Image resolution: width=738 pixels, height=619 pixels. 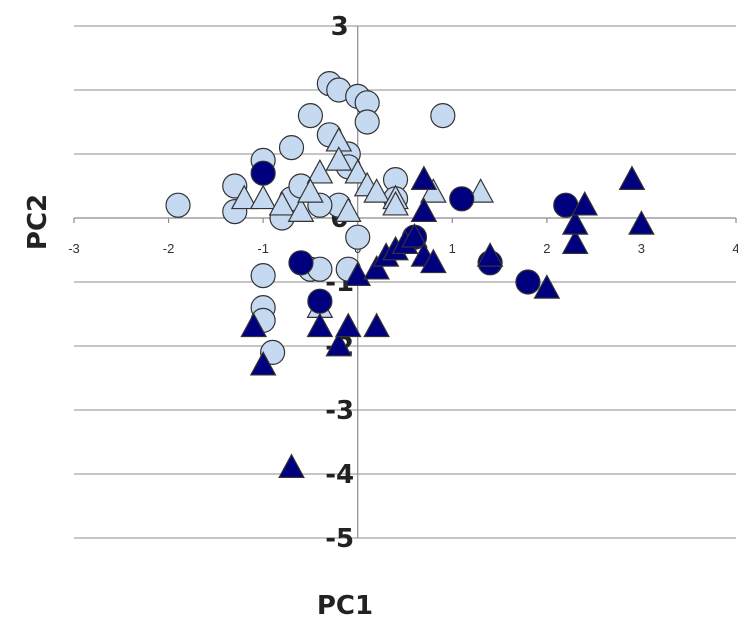 What do you see at coordinates (38, 222) in the screenshot?
I see `y-axis-title: PC2` at bounding box center [38, 222].